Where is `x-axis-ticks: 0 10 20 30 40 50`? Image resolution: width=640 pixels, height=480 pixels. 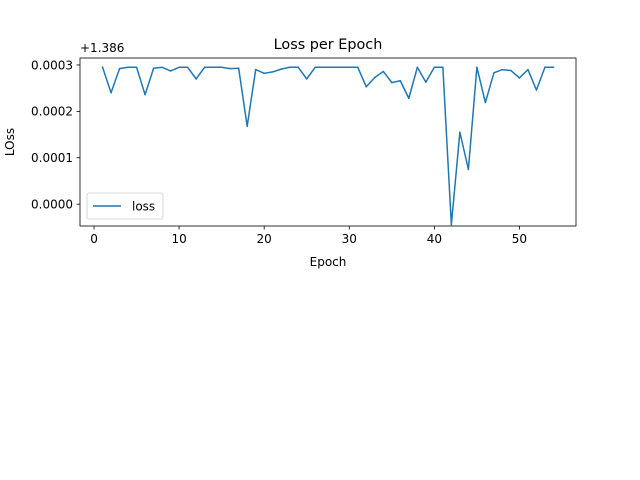 x-axis-ticks: 0 10 20 30 40 50 is located at coordinates (308, 236).